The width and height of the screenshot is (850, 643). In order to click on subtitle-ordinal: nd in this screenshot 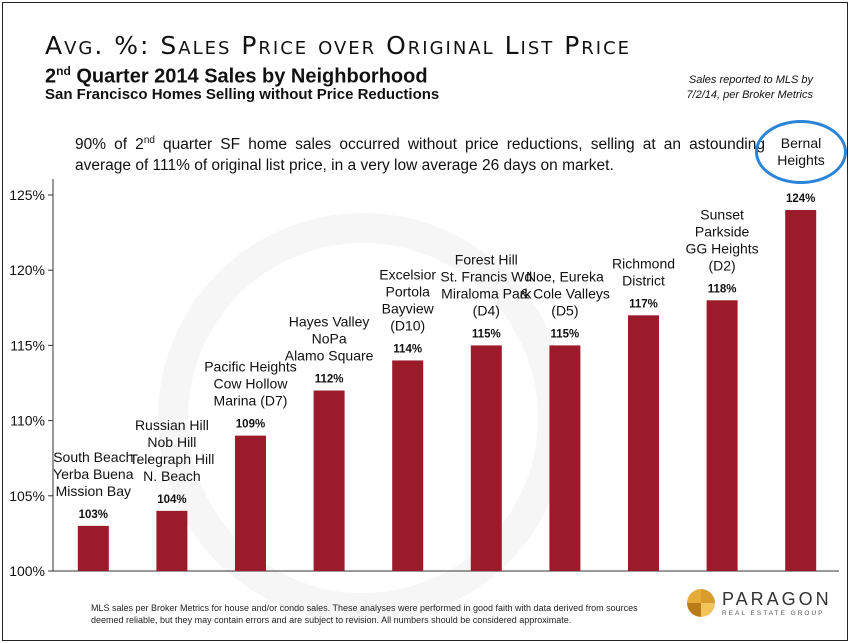, I will do `click(63, 71)`.